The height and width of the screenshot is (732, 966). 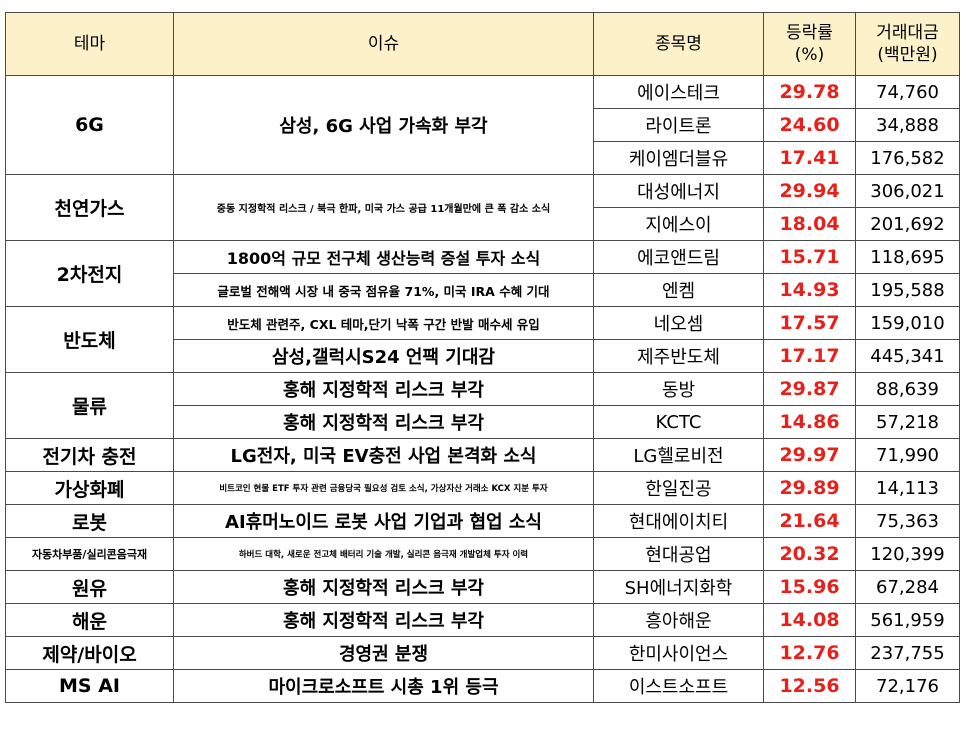 What do you see at coordinates (809, 33) in the screenshot?
I see `header-pct-line1: 등락률` at bounding box center [809, 33].